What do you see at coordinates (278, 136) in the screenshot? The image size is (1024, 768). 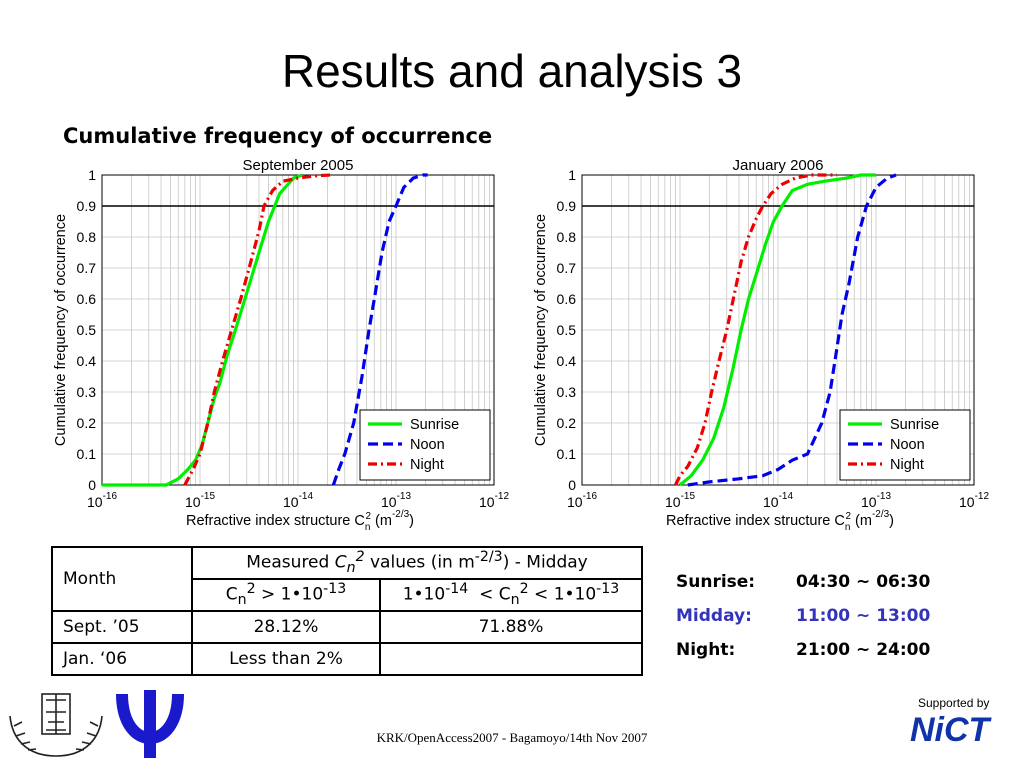 I see `section-subtitle: Cumulative frequency of occurrence` at bounding box center [278, 136].